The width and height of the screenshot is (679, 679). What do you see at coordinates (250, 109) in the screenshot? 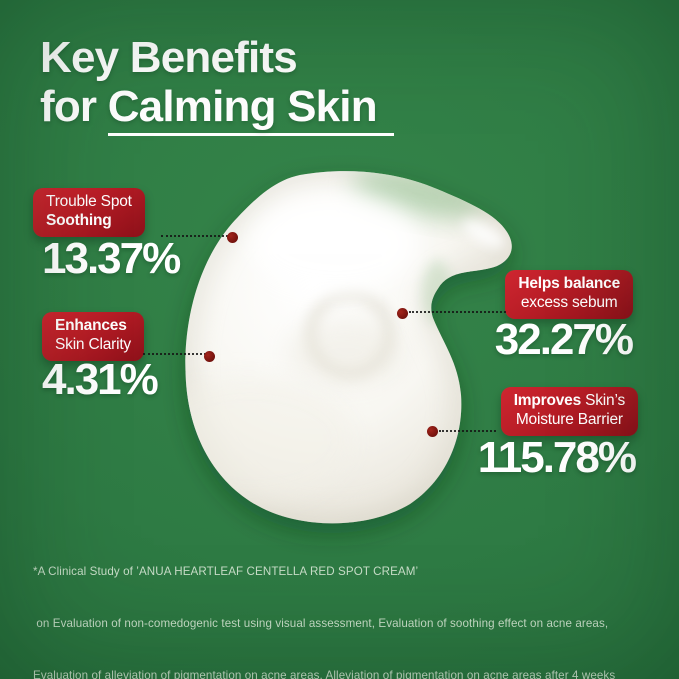
I see `title-underlined-text: Calming Skin` at bounding box center [250, 109].